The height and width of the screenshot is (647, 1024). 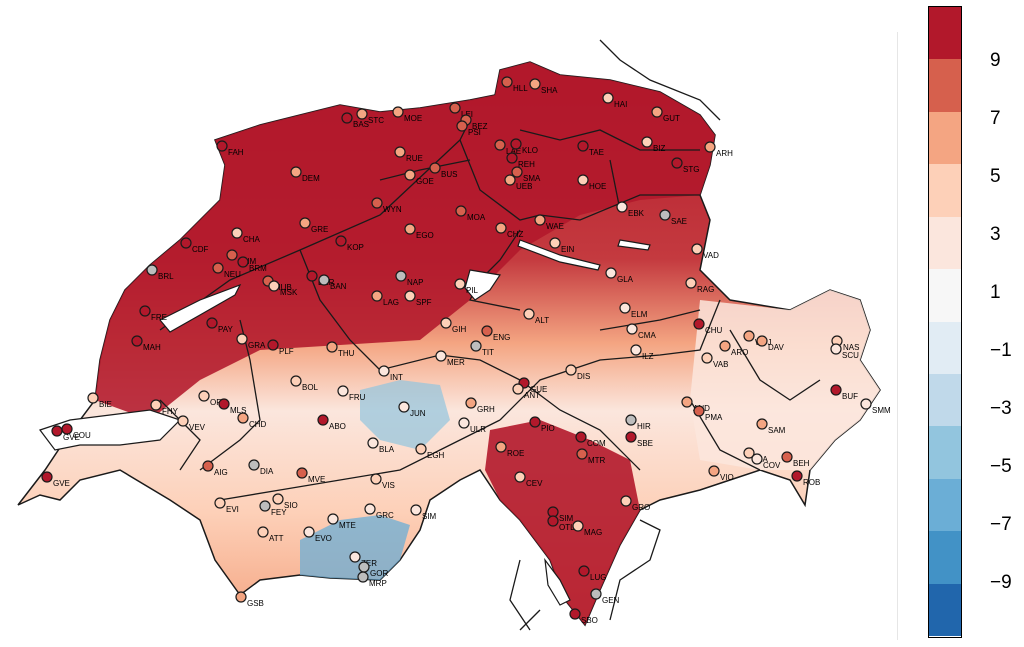 What do you see at coordinates (332, 282) in the screenshot?
I see `station-marker: BAN` at bounding box center [332, 282].